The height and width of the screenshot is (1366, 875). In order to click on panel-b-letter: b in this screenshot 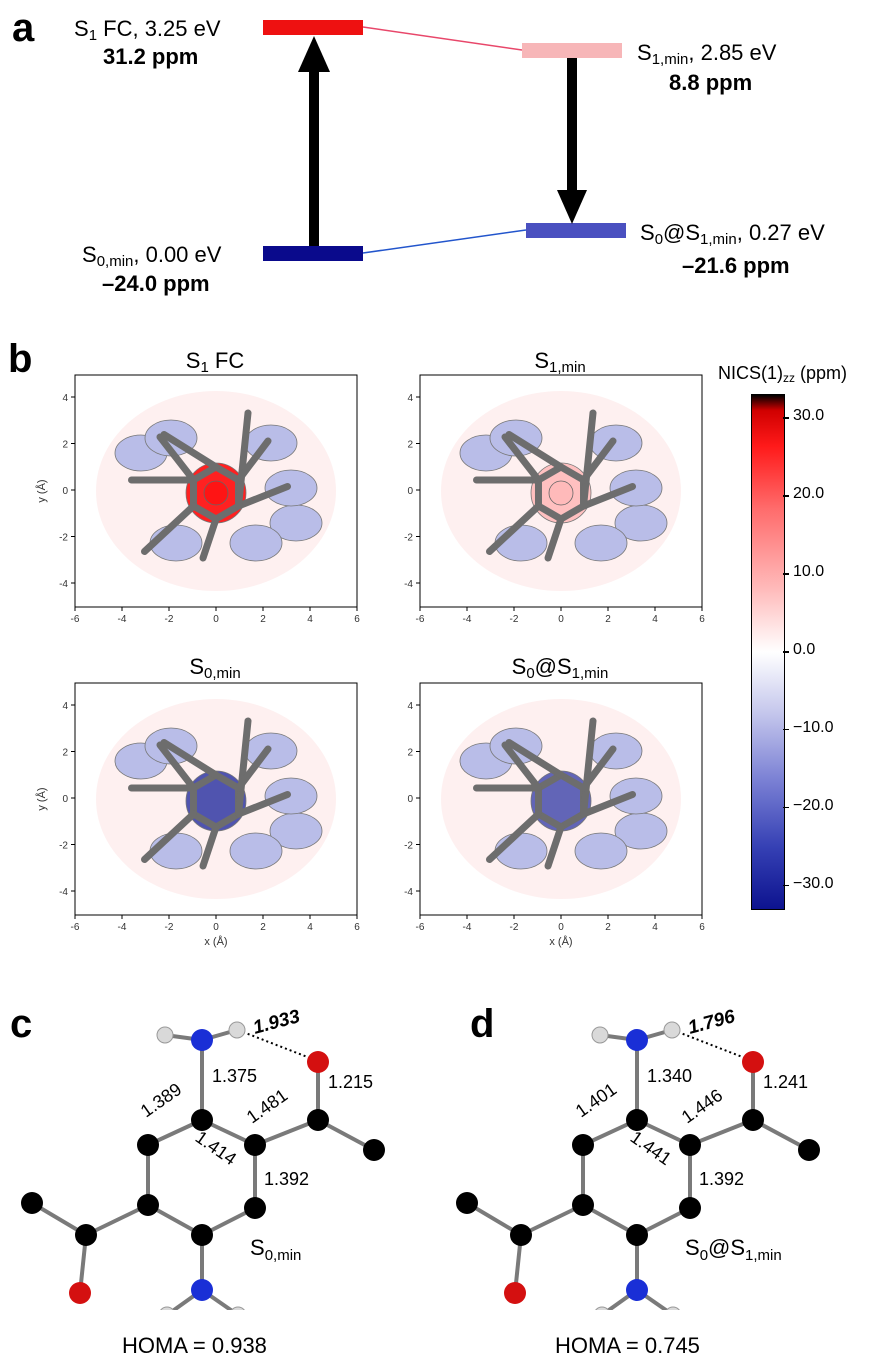, I will do `click(20, 359)`.